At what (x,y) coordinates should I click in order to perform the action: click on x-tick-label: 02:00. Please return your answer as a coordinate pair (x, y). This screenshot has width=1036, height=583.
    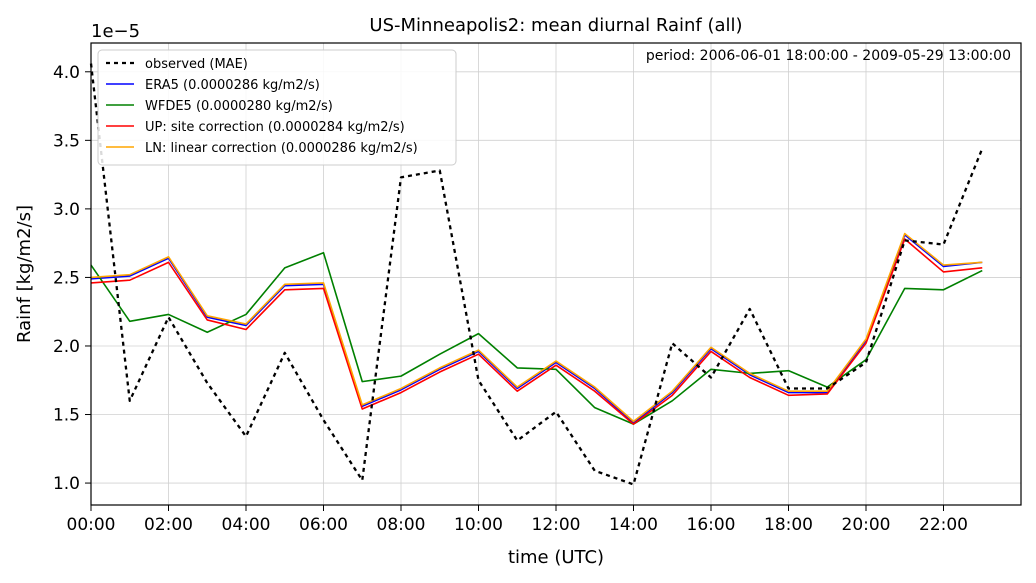
    Looking at the image, I should click on (168, 525).